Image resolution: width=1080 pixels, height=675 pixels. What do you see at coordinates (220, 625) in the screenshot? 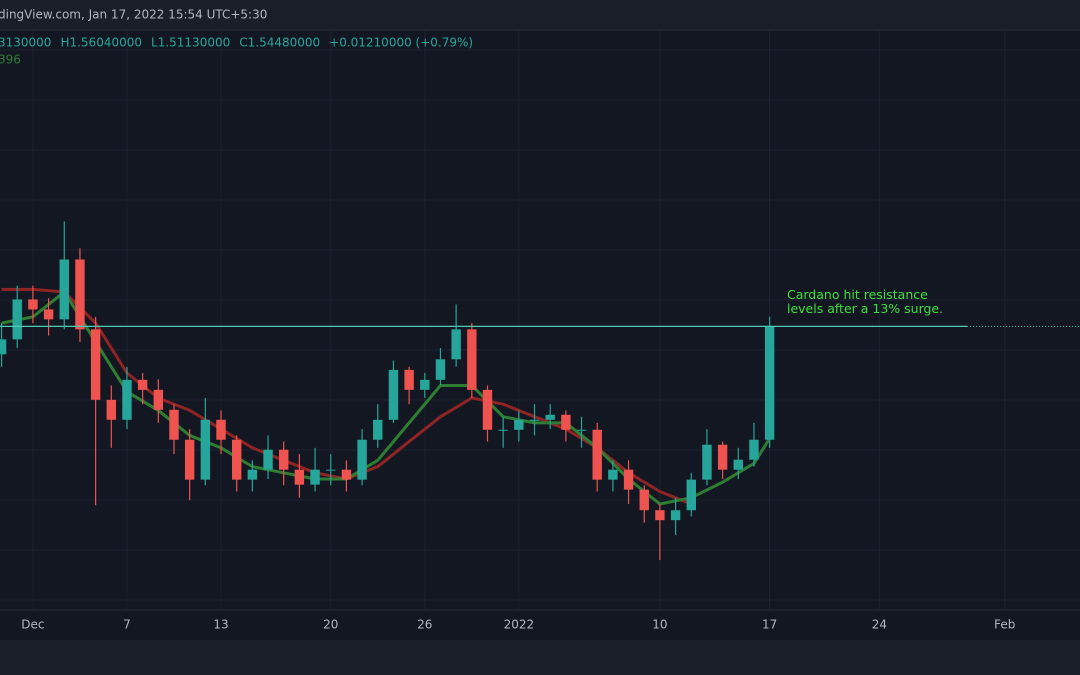
I see `x-tick-label: 13` at bounding box center [220, 625].